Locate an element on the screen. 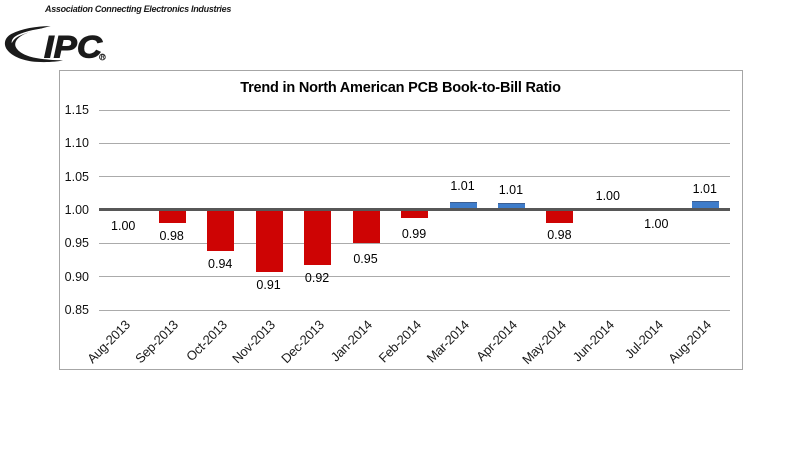  svg-text: IPC is located at coordinates (73, 46).